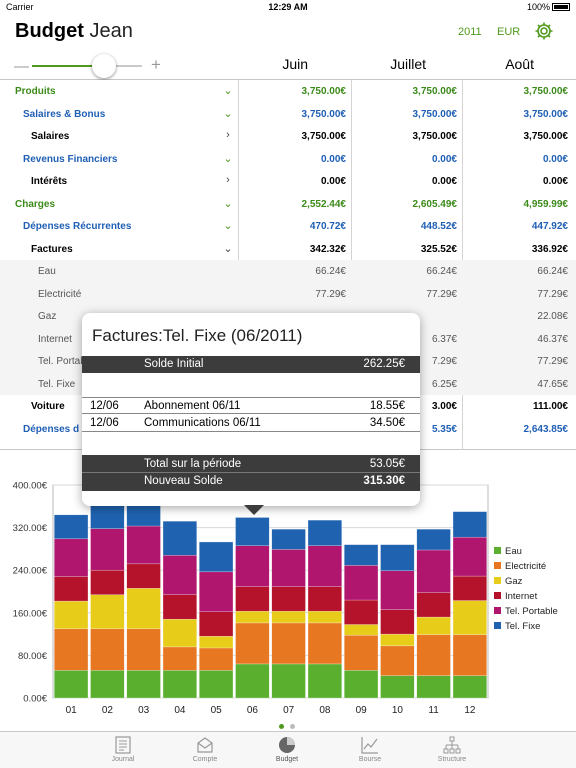 This screenshot has height=768, width=576. I want to click on table-row: Charges ⌄ 2,552.44€ 2,605.49€ 4,959.99€, so click(288, 204).